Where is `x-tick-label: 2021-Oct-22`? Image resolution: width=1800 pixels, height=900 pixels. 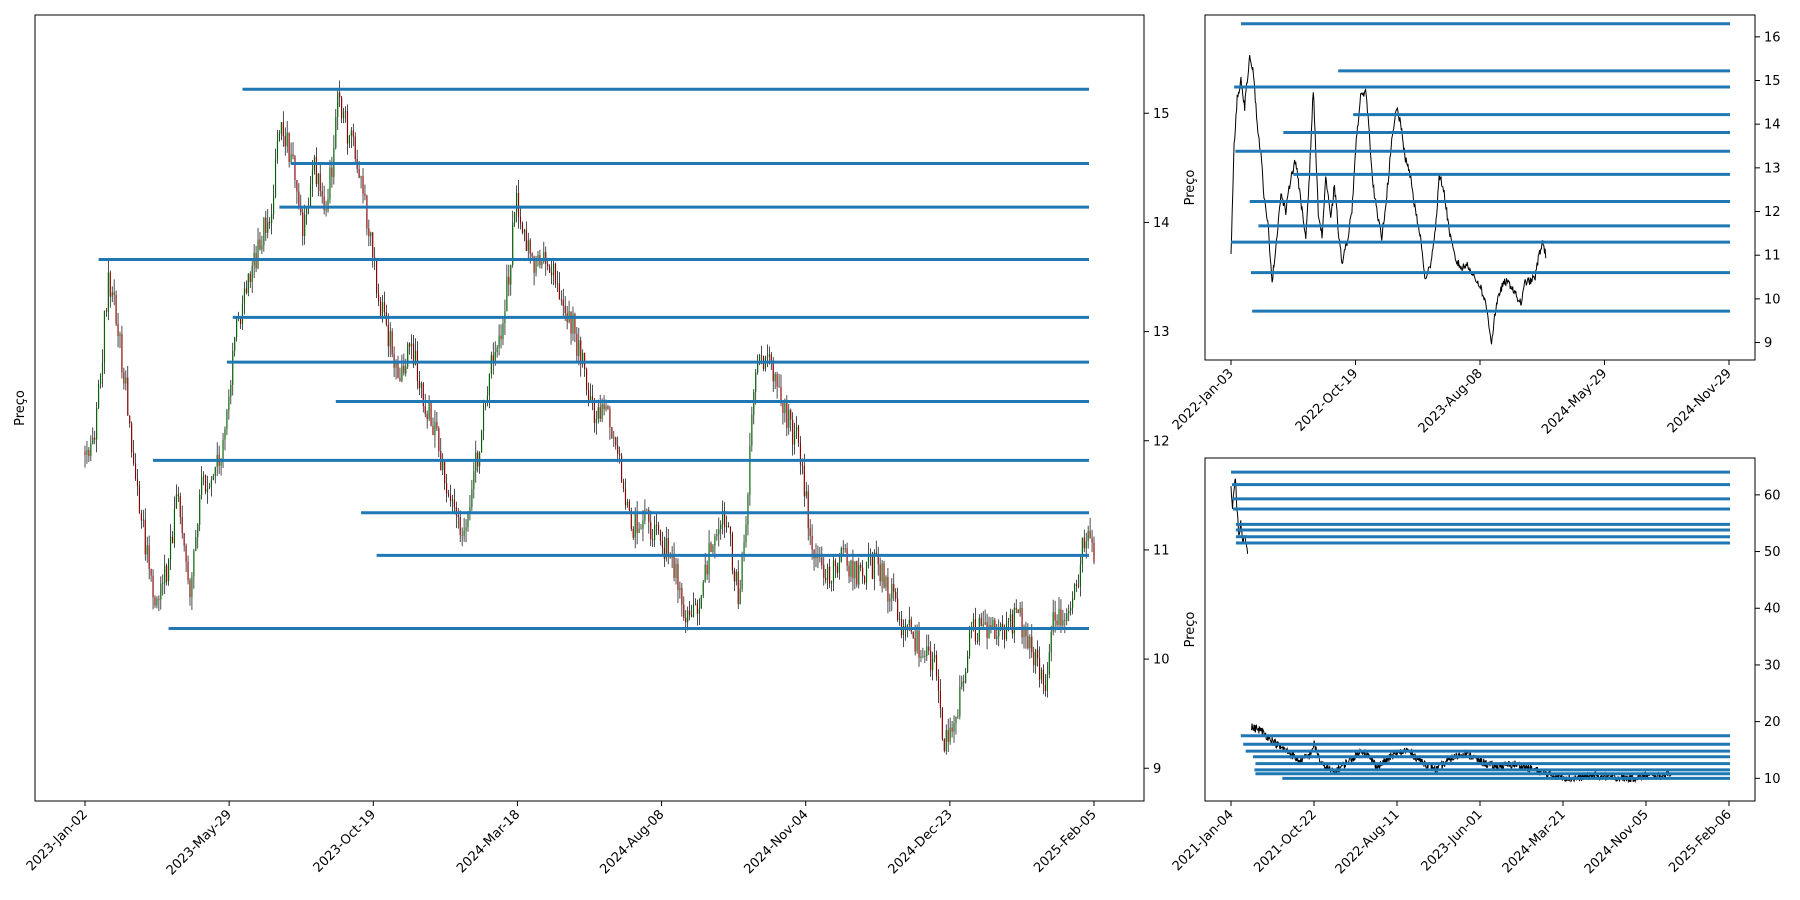 x-tick-label: 2021-Oct-22 is located at coordinates (1285, 841).